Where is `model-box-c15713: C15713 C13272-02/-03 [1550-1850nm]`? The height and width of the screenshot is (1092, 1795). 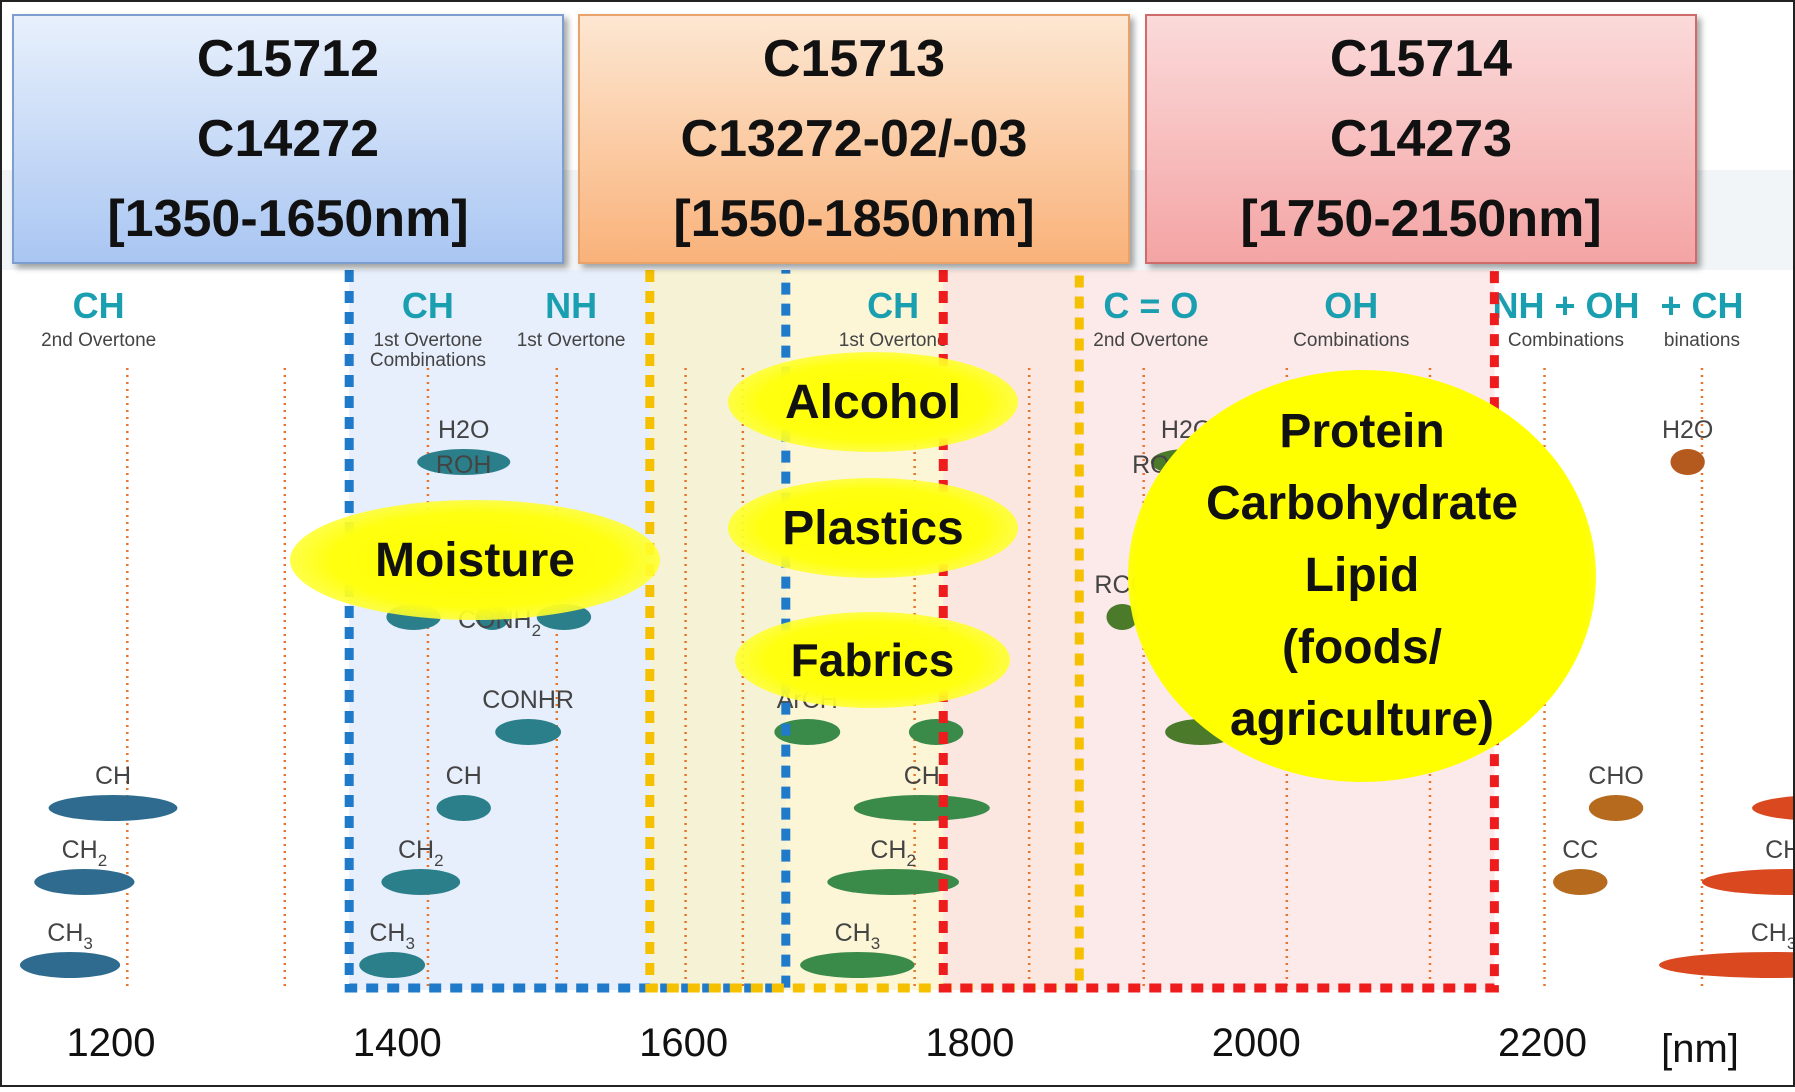 model-box-c15713: C15713 C13272-02/-03 [1550-1850nm] is located at coordinates (854, 139).